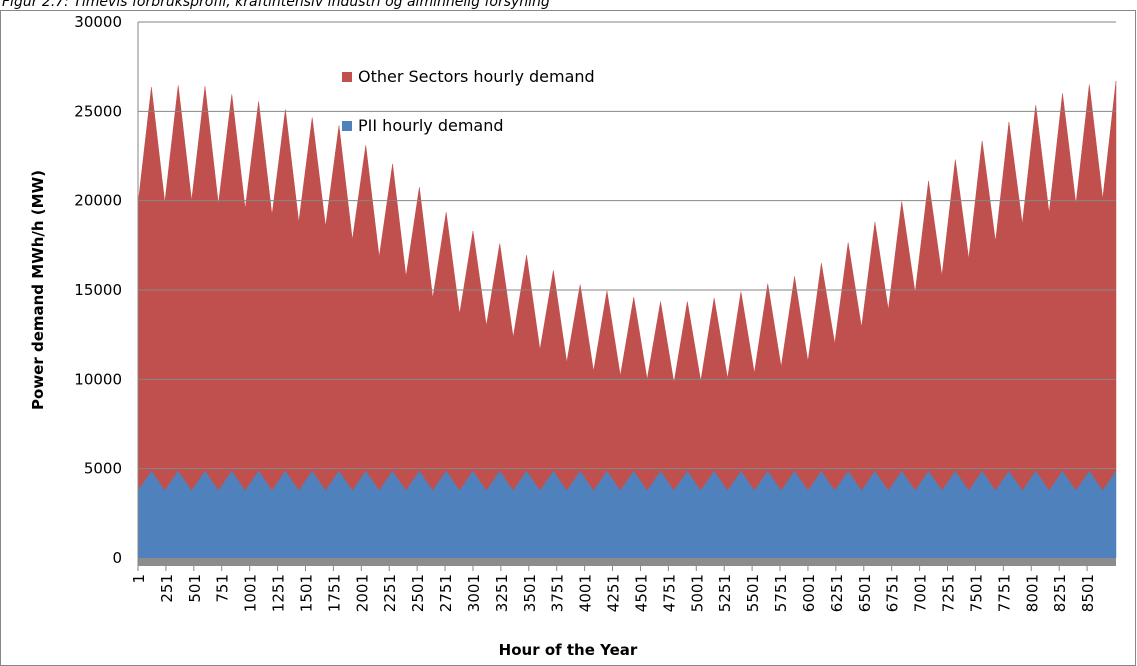 The width and height of the screenshot is (1137, 666). I want to click on x-tick-label: 4001, so click(586, 593).